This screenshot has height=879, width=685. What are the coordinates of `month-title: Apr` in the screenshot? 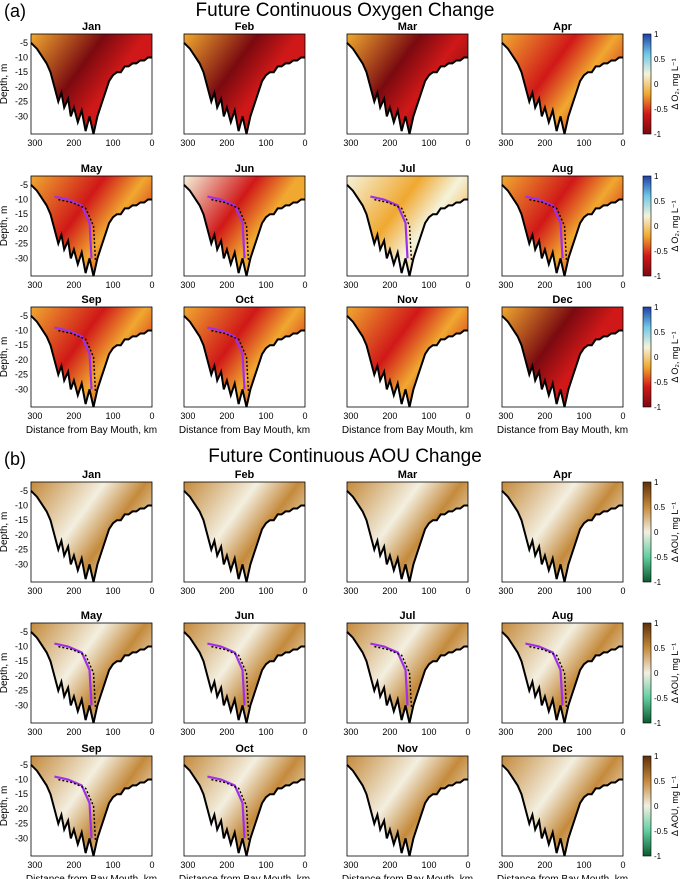 It's located at (563, 475).